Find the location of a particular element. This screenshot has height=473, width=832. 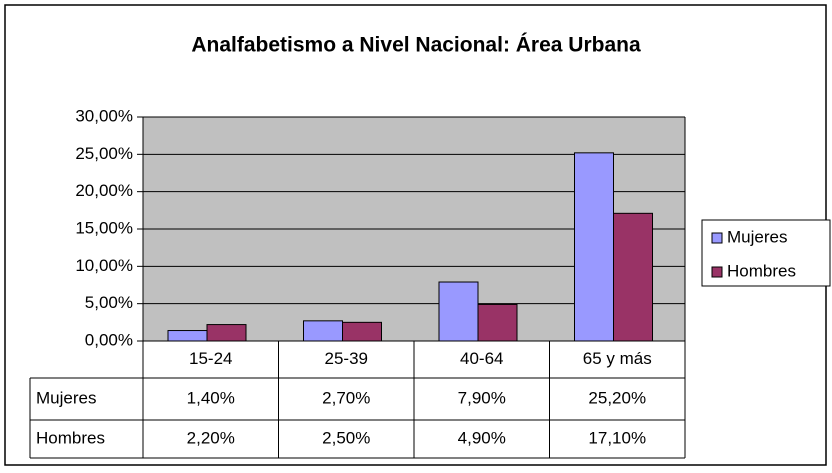

x-tick-label: 65 y más is located at coordinates (617, 358).